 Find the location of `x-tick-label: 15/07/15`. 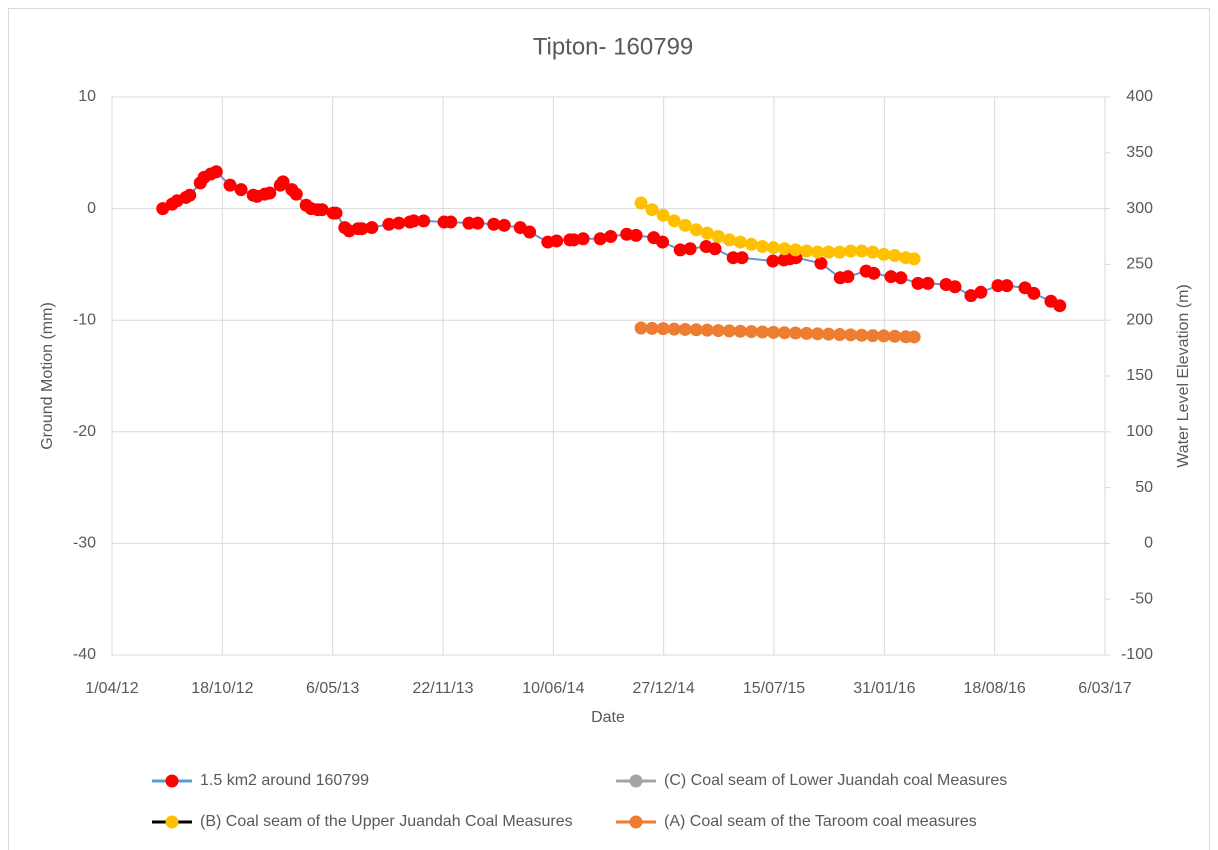

x-tick-label: 15/07/15 is located at coordinates (774, 688).